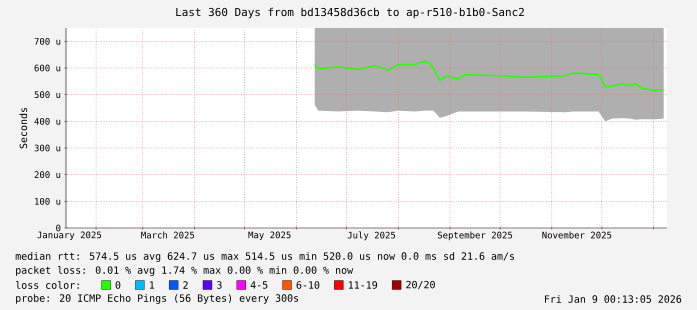  Describe the element at coordinates (47, 94) in the screenshot. I see `y-tick-label: 500 u` at that location.